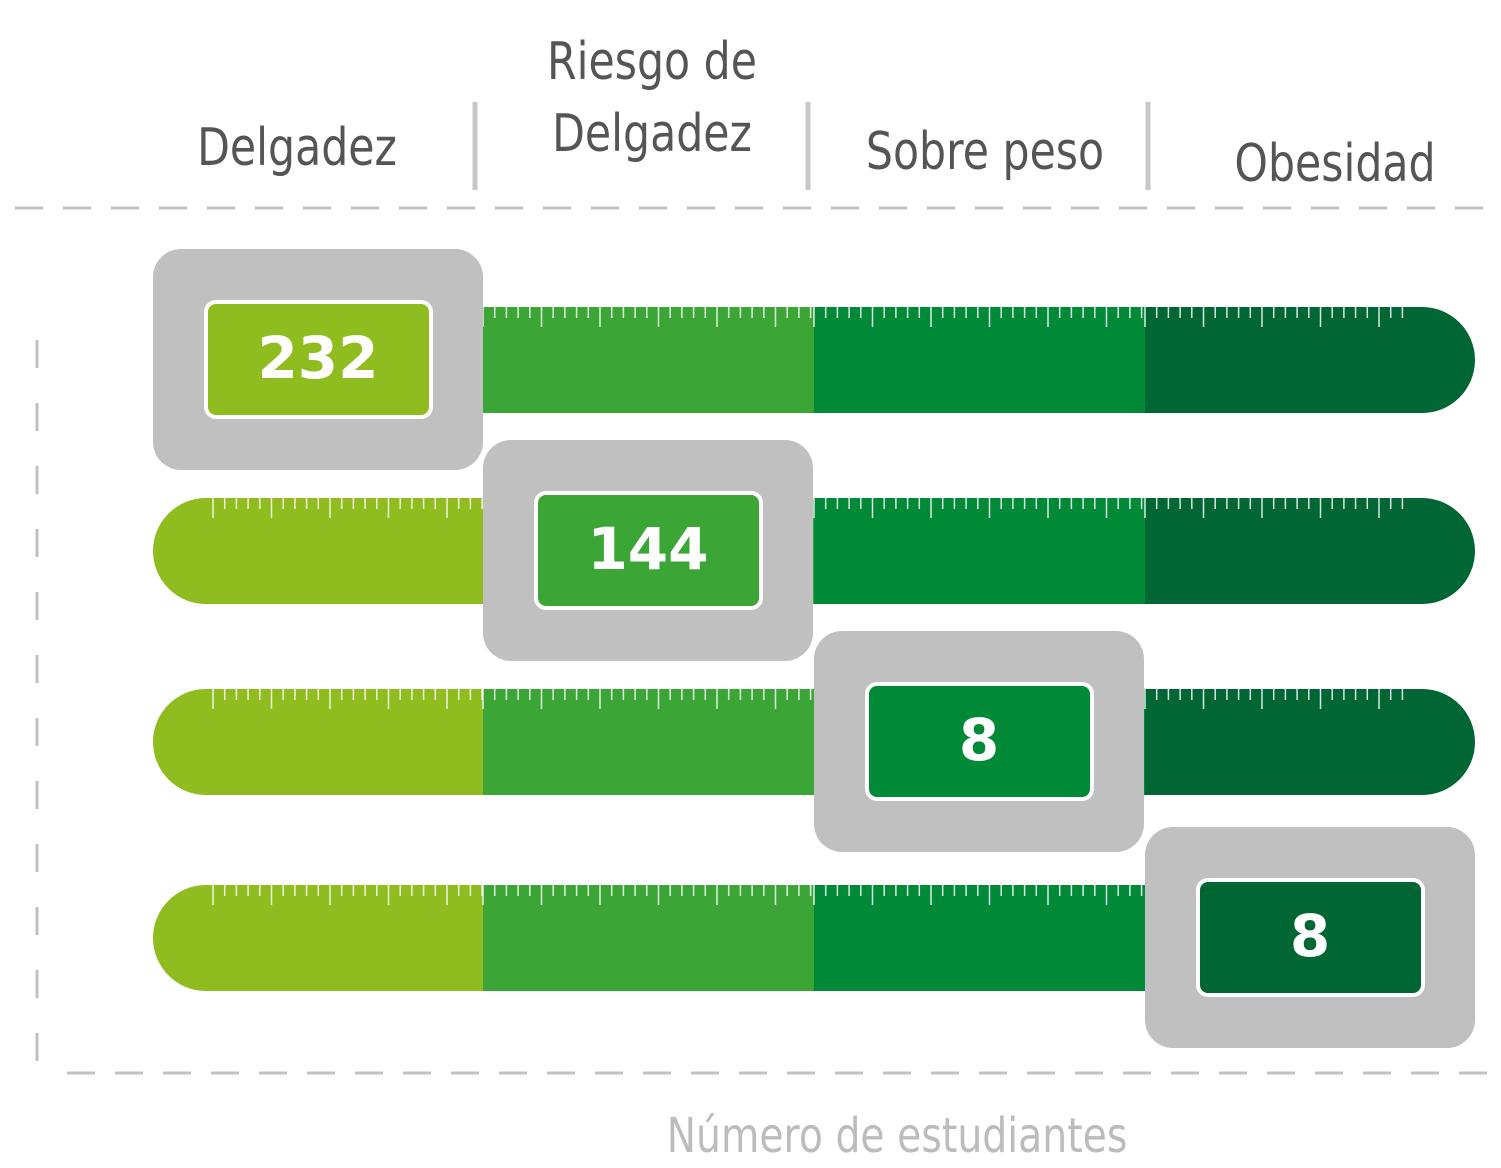  Describe the element at coordinates (897, 1136) in the screenshot. I see `axis-label: Número de estudiantes` at that location.